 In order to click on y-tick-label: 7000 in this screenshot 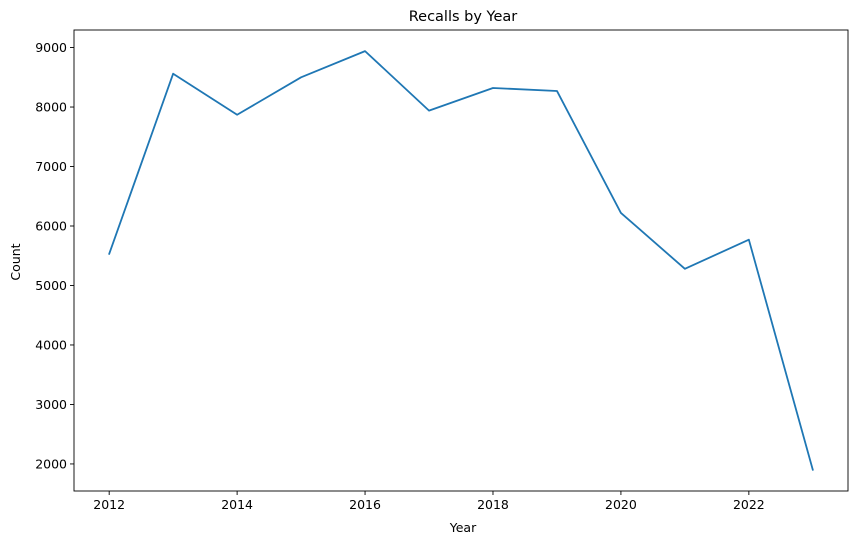, I will do `click(51, 166)`.